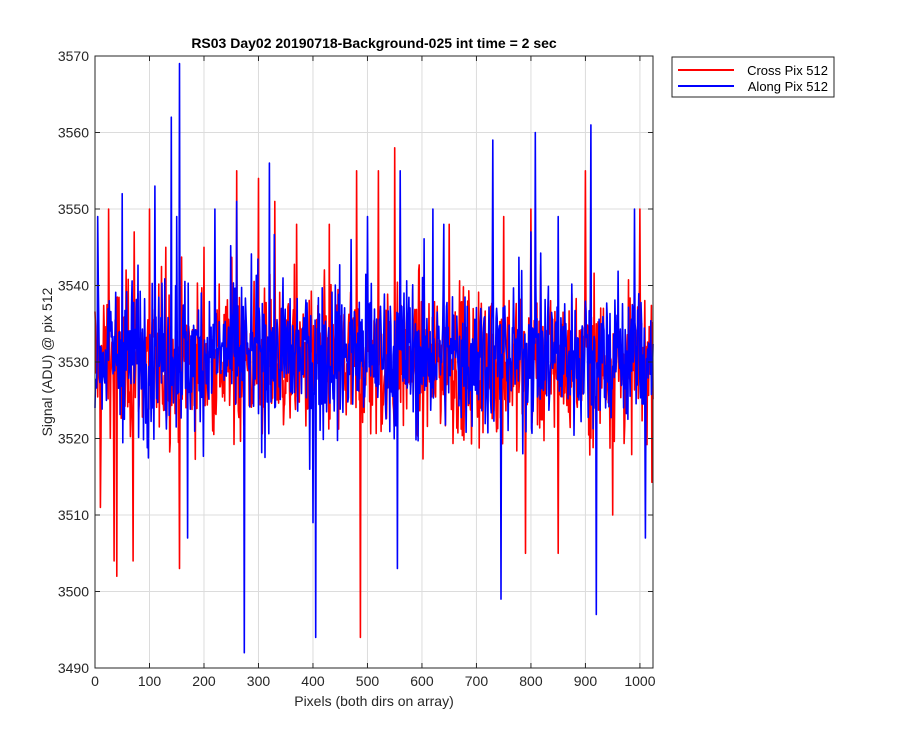 The height and width of the screenshot is (750, 900). What do you see at coordinates (47, 361) in the screenshot?
I see `y-axis-label: Signal (ADU) @ pix 512` at bounding box center [47, 361].